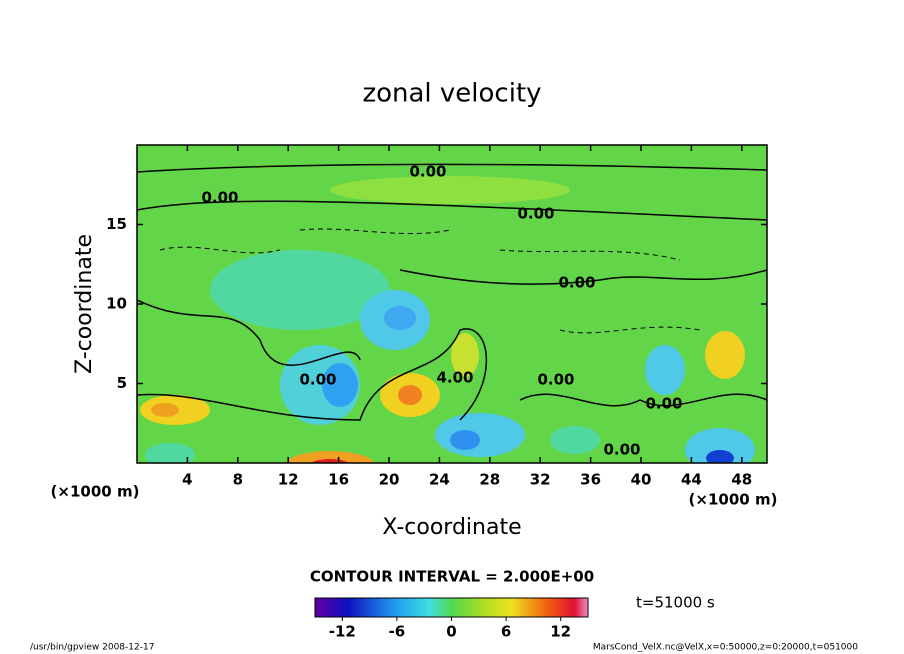 The height and width of the screenshot is (654, 904). What do you see at coordinates (389, 480) in the screenshot?
I see `x-tick-label: 20` at bounding box center [389, 480].